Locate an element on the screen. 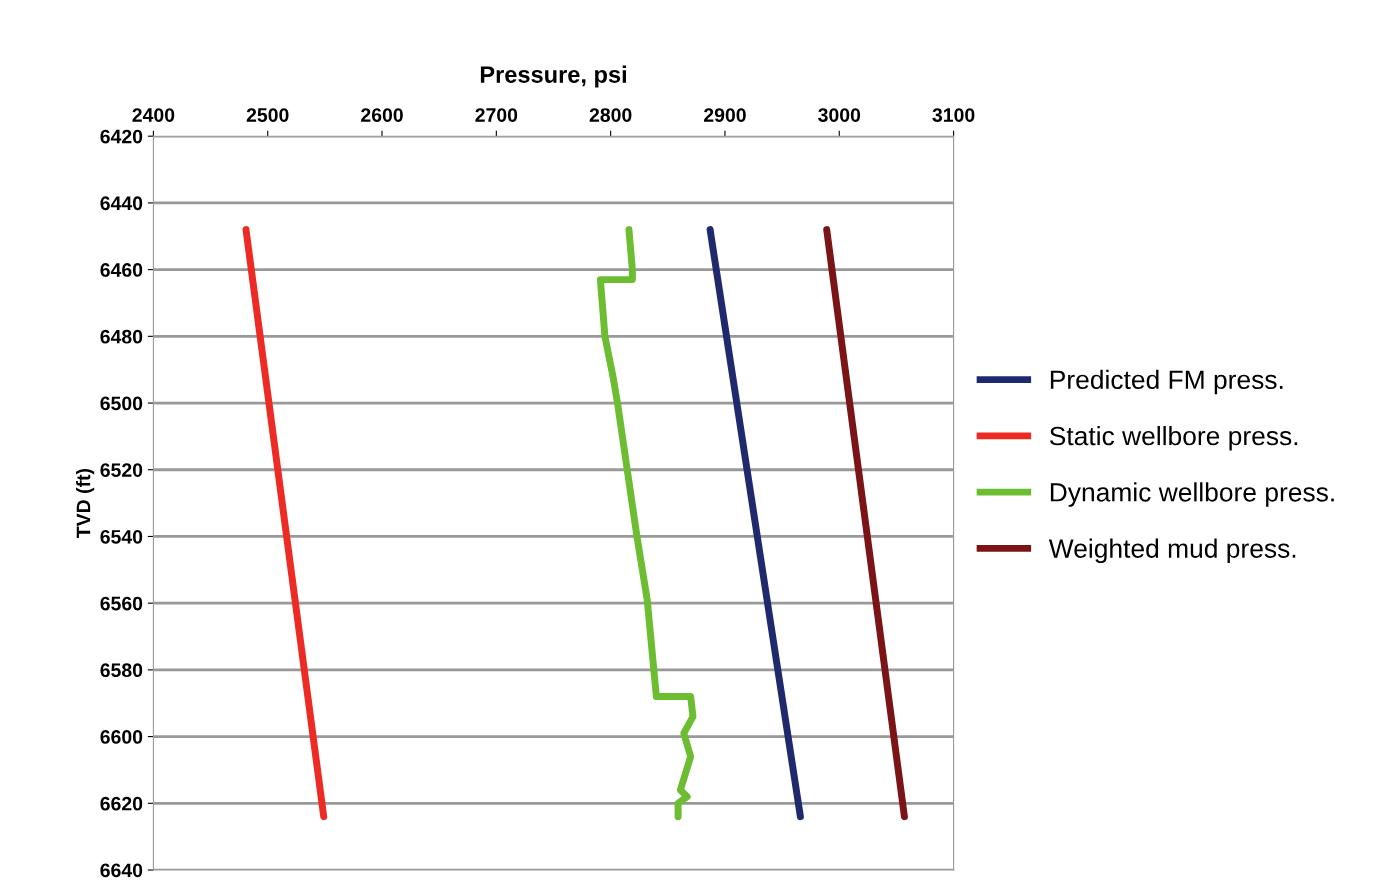 The image size is (1382, 896). x-axis-title: Pressure, psi is located at coordinates (553, 76).